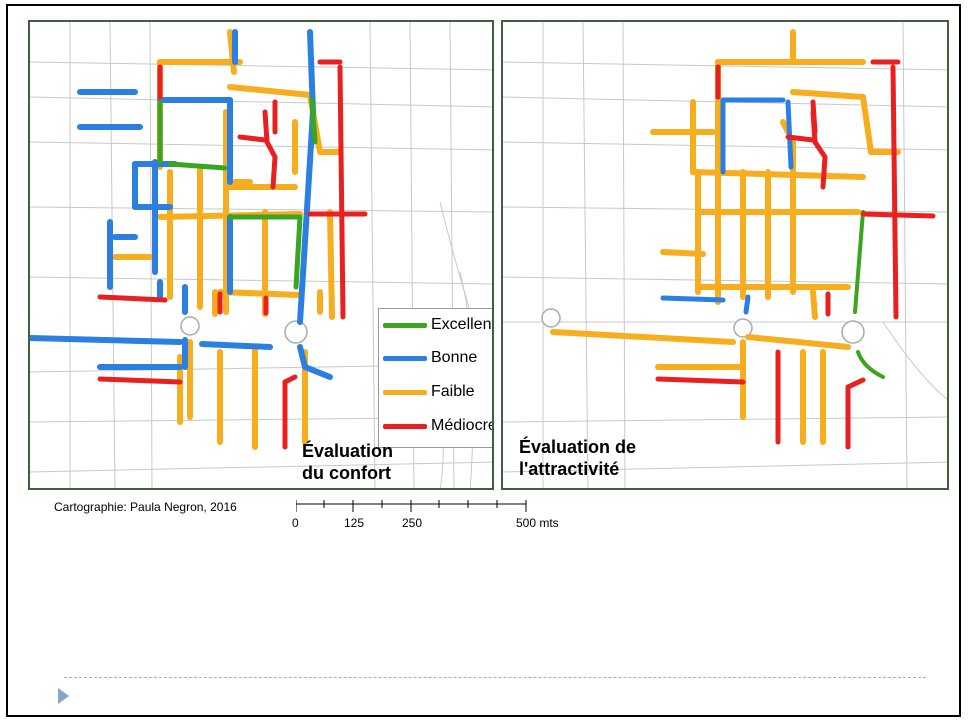 Image resolution: width=969 pixels, height=723 pixels. What do you see at coordinates (405, 325) in the screenshot?
I see `legend-swatch-excellent` at bounding box center [405, 325].